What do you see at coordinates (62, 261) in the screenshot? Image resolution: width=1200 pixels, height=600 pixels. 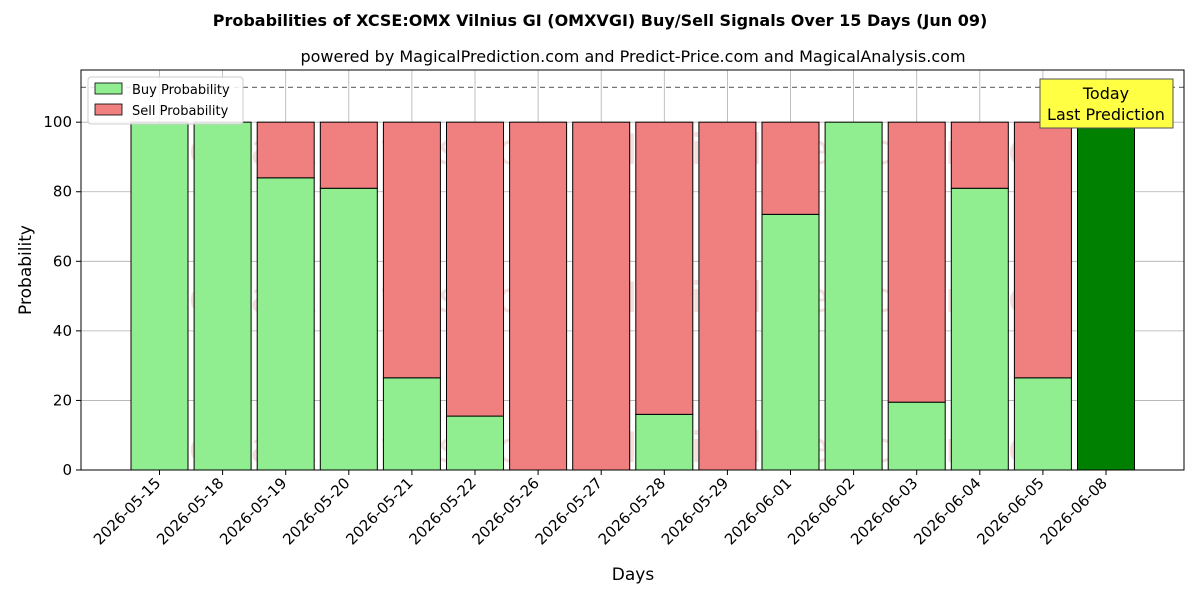 I see `y-tick-label: 60` at bounding box center [62, 261].